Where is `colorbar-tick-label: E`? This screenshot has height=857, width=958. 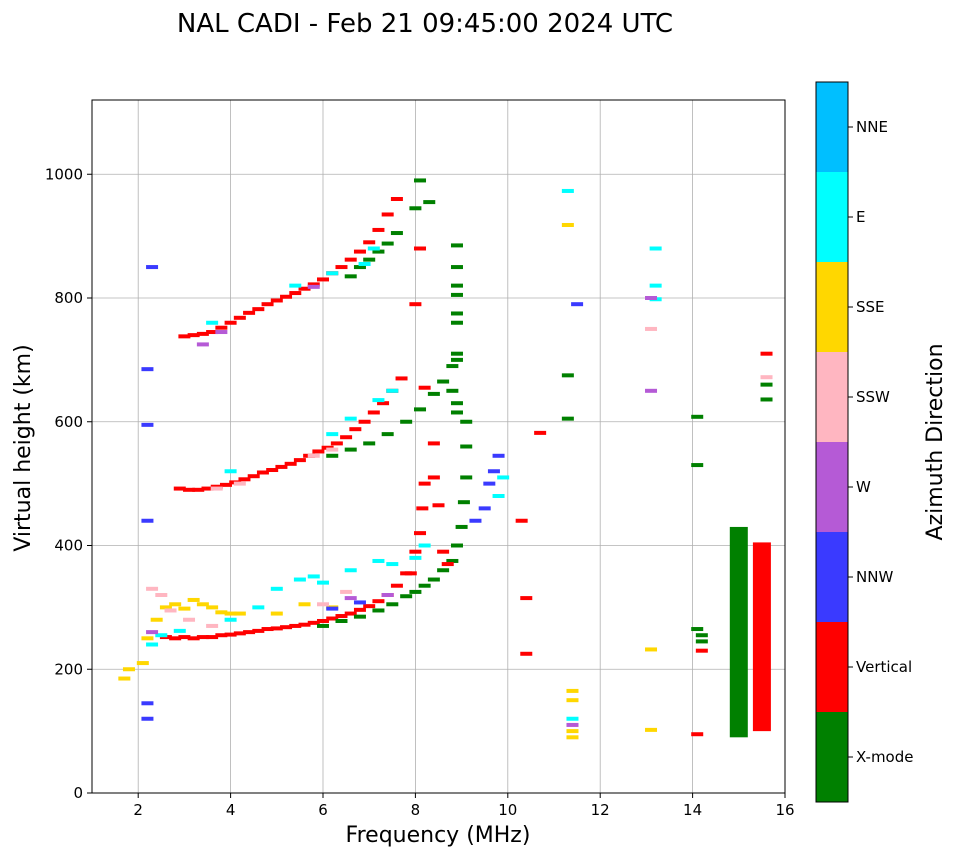 colorbar-tick-label: E is located at coordinates (860, 217).